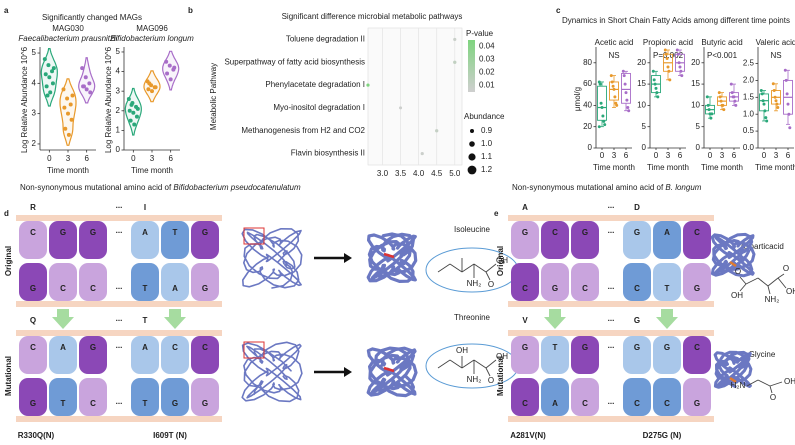 The height and width of the screenshot is (445, 795). I want to click on x-tick-label: 3, so click(614, 155).